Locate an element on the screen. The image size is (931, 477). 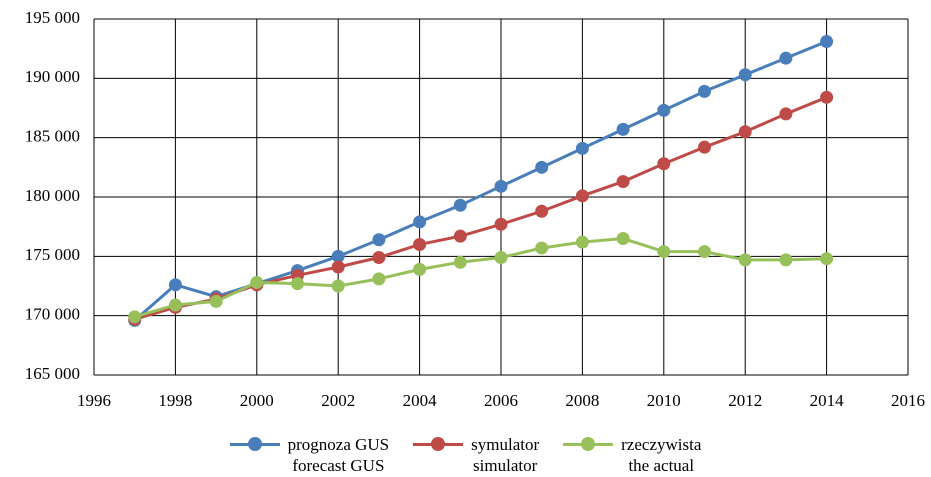
legend-entry: symulator simulator is located at coordinates (476, 455).